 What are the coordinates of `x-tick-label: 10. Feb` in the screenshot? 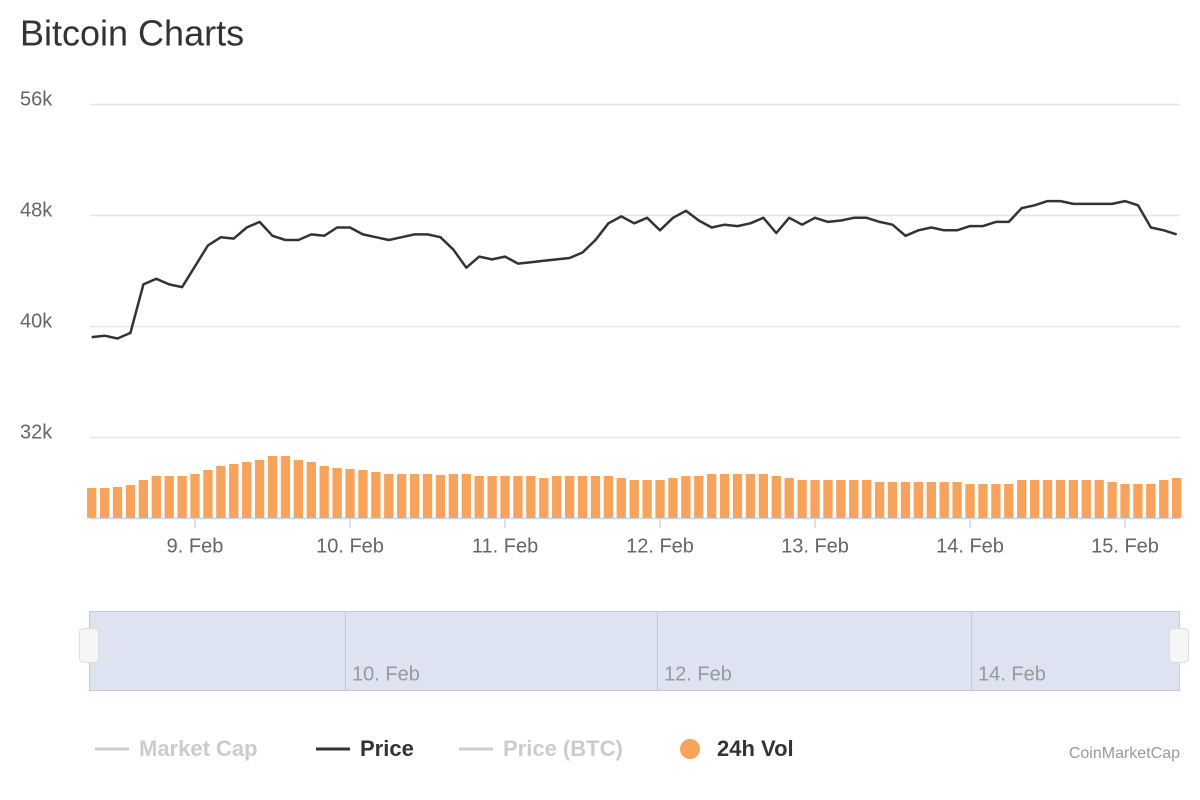 It's located at (350, 546).